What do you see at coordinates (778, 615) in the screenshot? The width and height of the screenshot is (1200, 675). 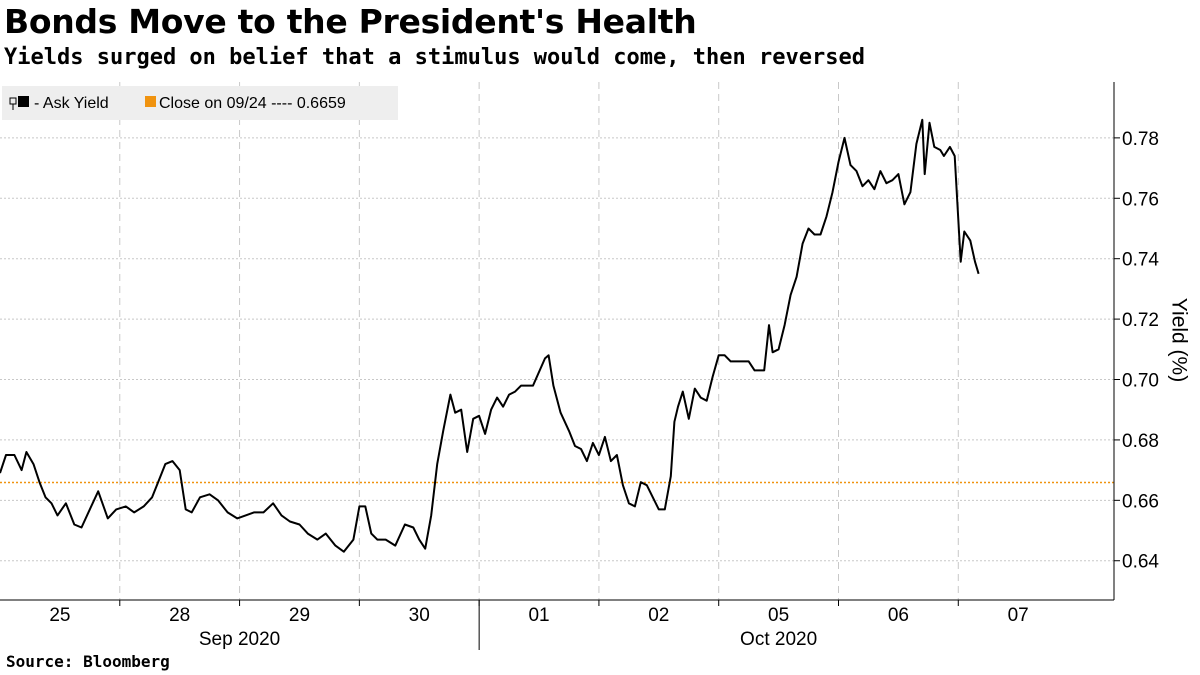 I see `x-tick-label: 05` at bounding box center [778, 615].